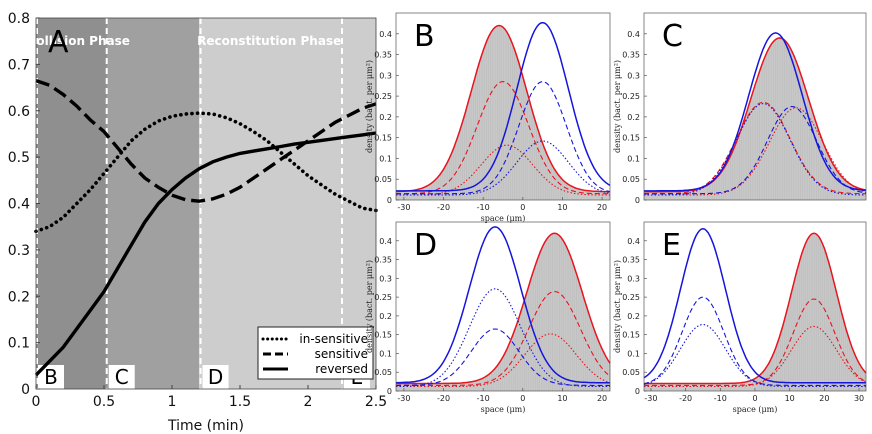 The height and width of the screenshot is (434, 872). I want to click on y-tick-label: 0.7, so click(19, 65).